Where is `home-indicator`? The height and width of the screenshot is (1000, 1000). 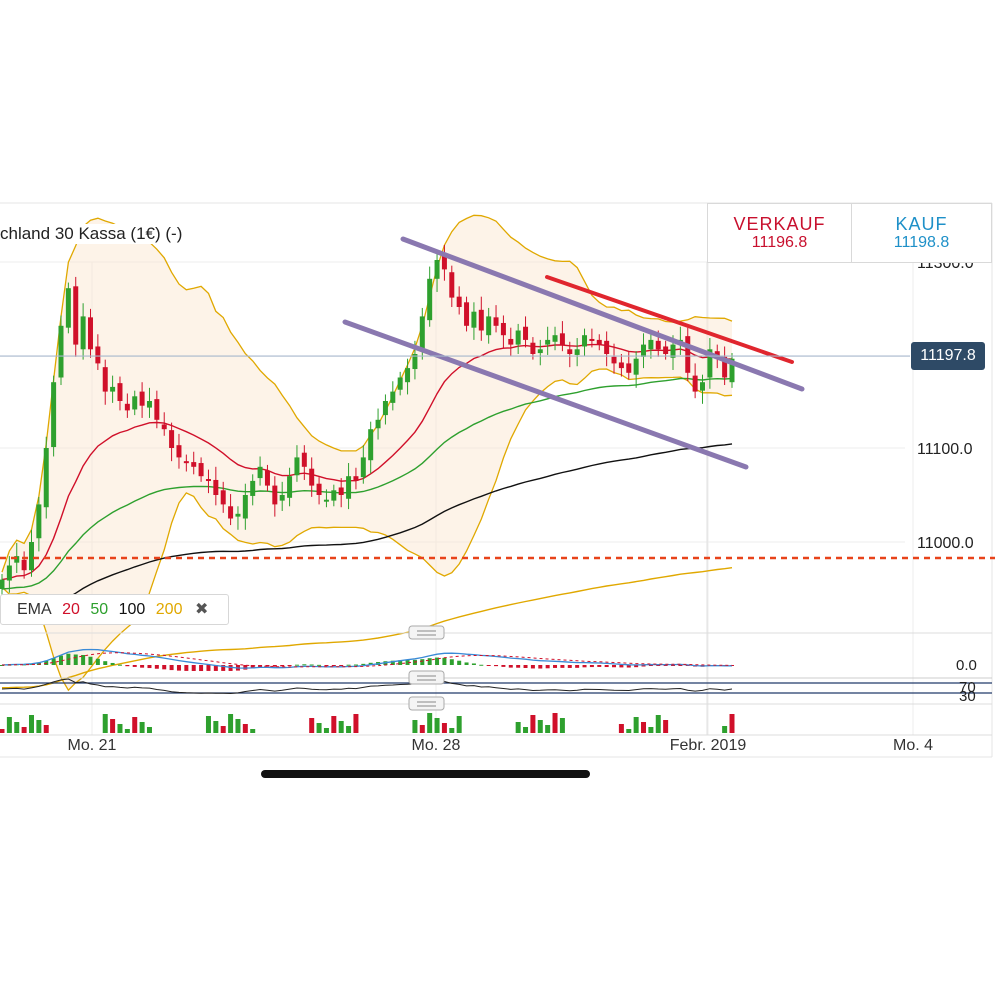
home-indicator is located at coordinates (425, 774).